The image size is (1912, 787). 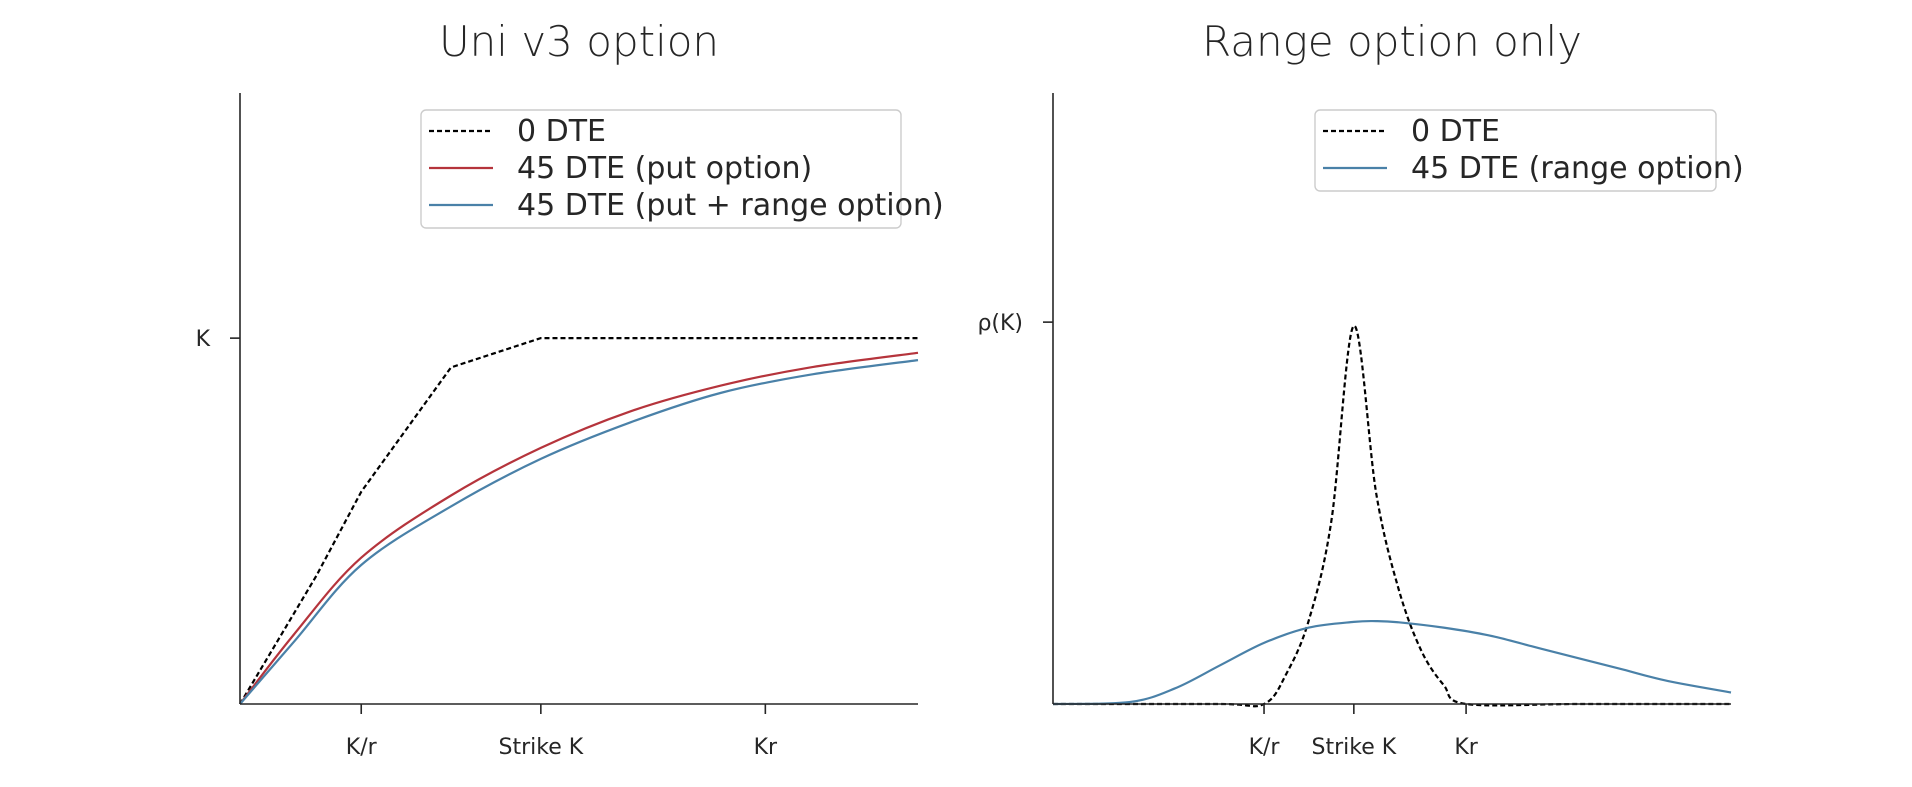 I want to click on ticks-layer: K/r Strike K Kr ρ(K), so click(x=1227, y=535).